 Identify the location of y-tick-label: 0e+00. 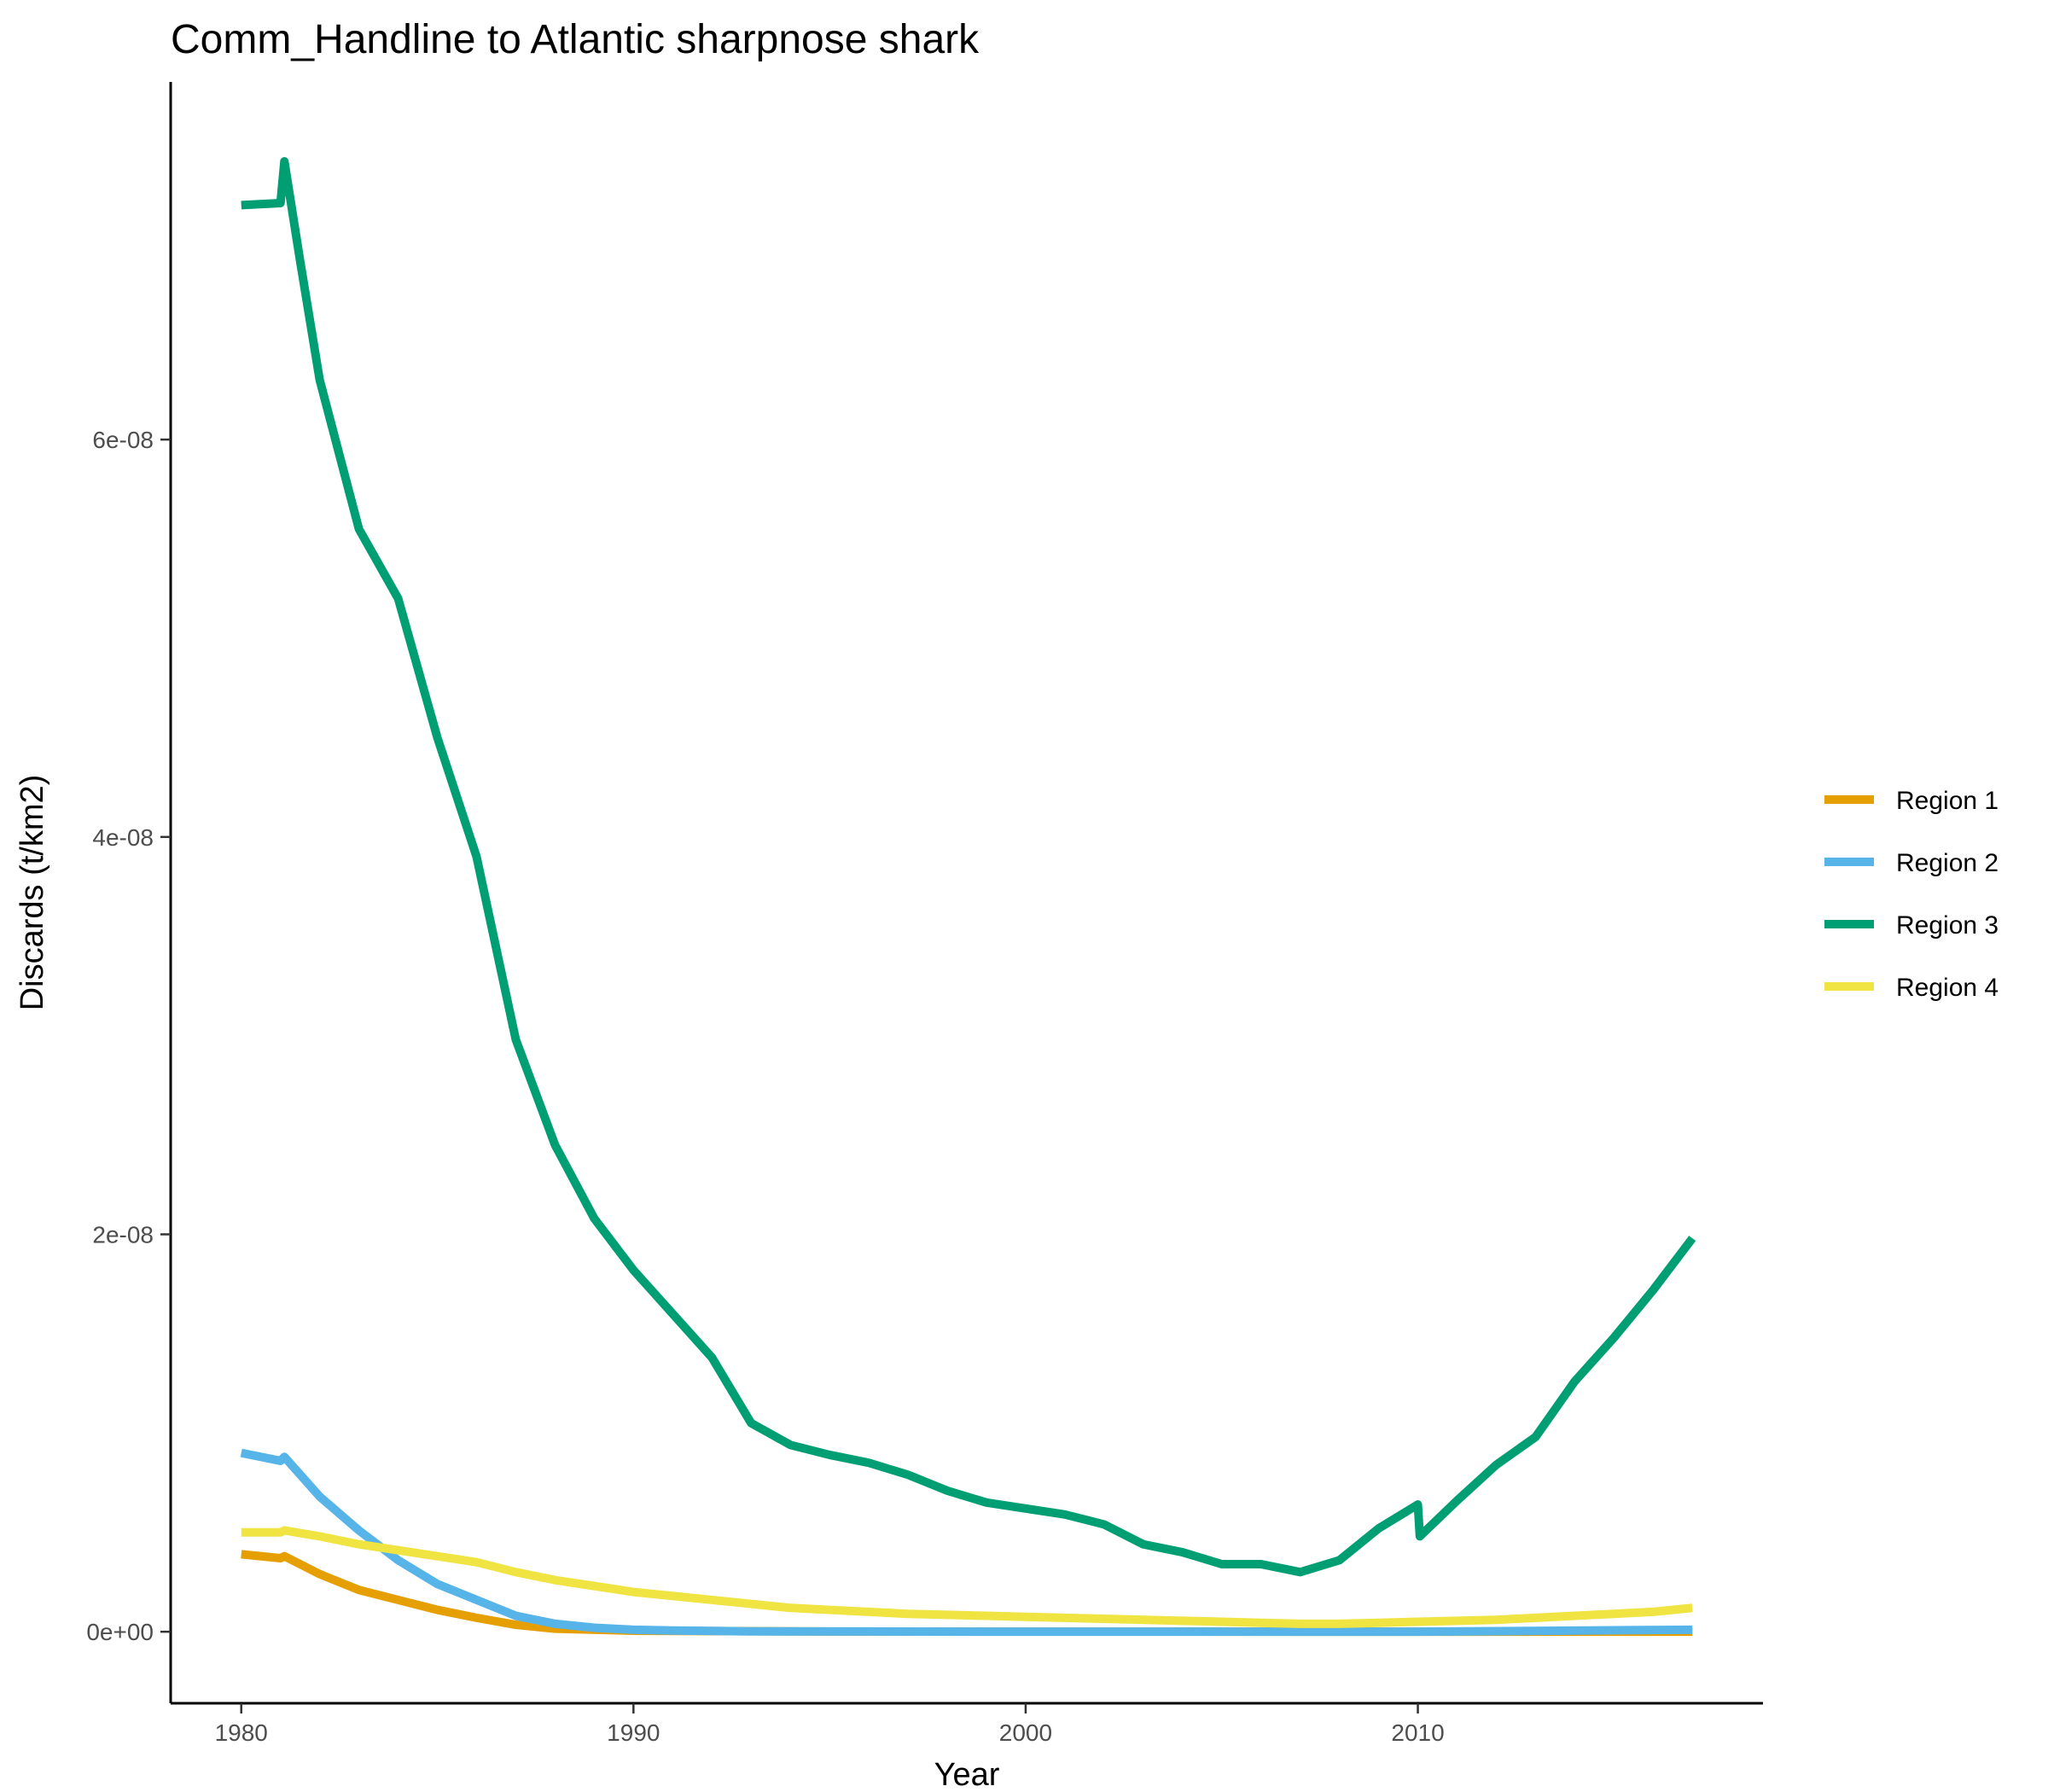
(120, 1632).